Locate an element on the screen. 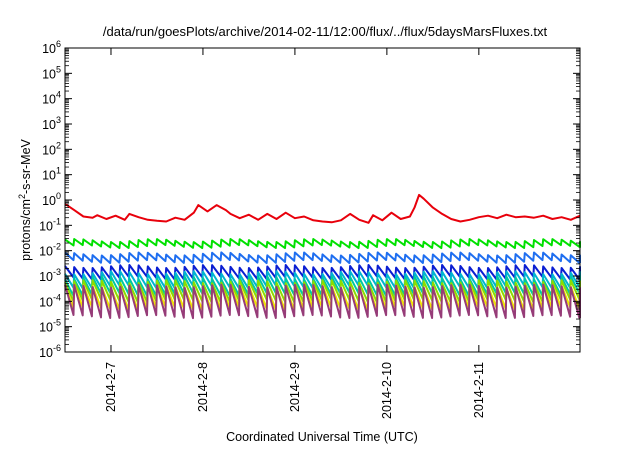  y-tick-label-exponent: 0 is located at coordinates (58, 196).